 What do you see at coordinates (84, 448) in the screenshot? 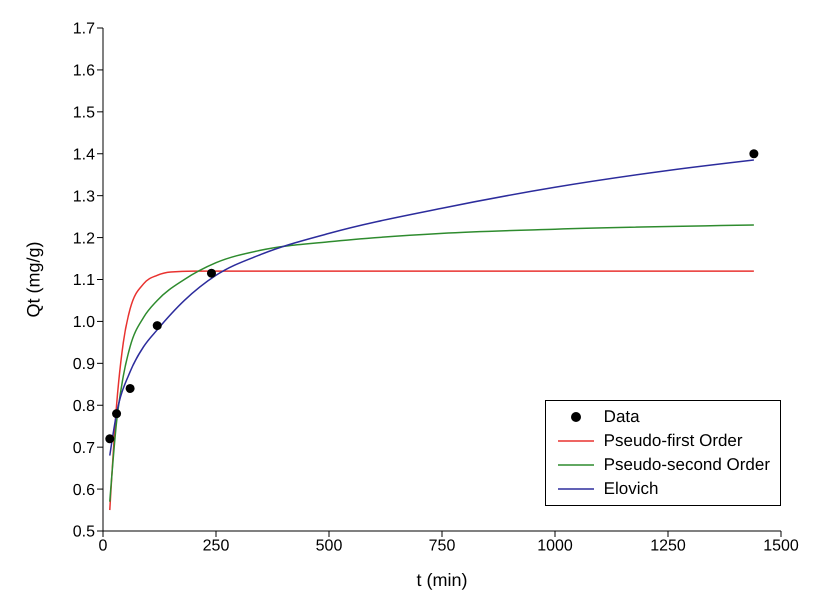
I see `y-tick-label: 0.7` at bounding box center [84, 448].